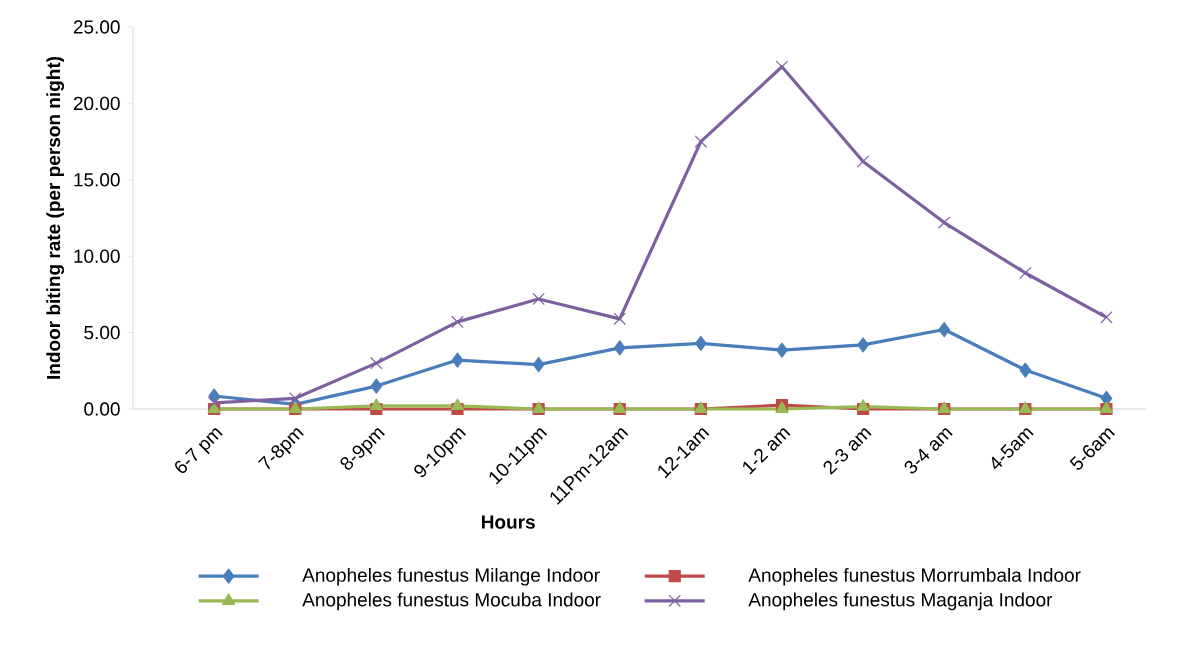 This screenshot has width=1197, height=656. Describe the element at coordinates (102, 409) in the screenshot. I see `y-tick-label: 0.00` at that location.